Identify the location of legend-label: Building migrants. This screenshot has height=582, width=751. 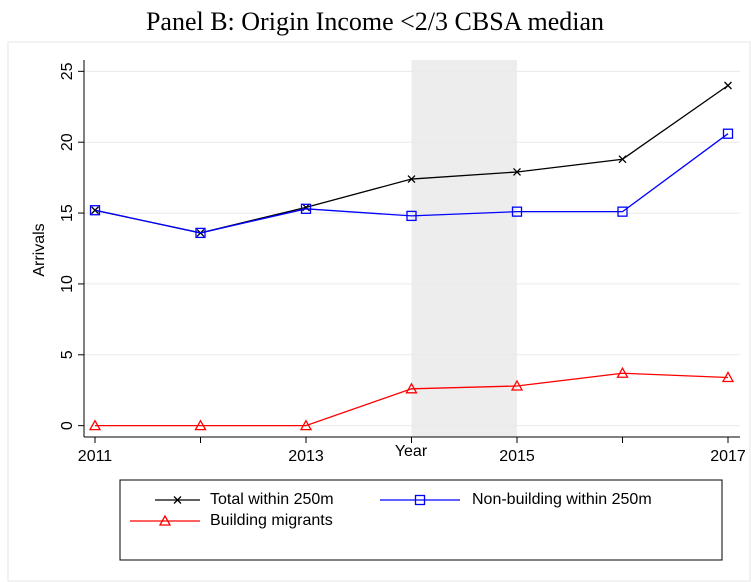
(271, 520).